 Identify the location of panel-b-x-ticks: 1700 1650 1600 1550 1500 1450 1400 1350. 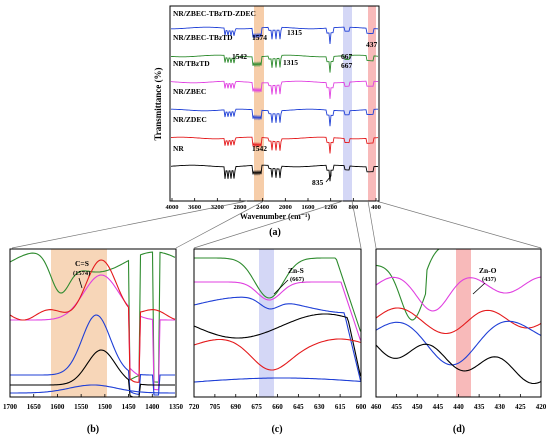
(93, 402).